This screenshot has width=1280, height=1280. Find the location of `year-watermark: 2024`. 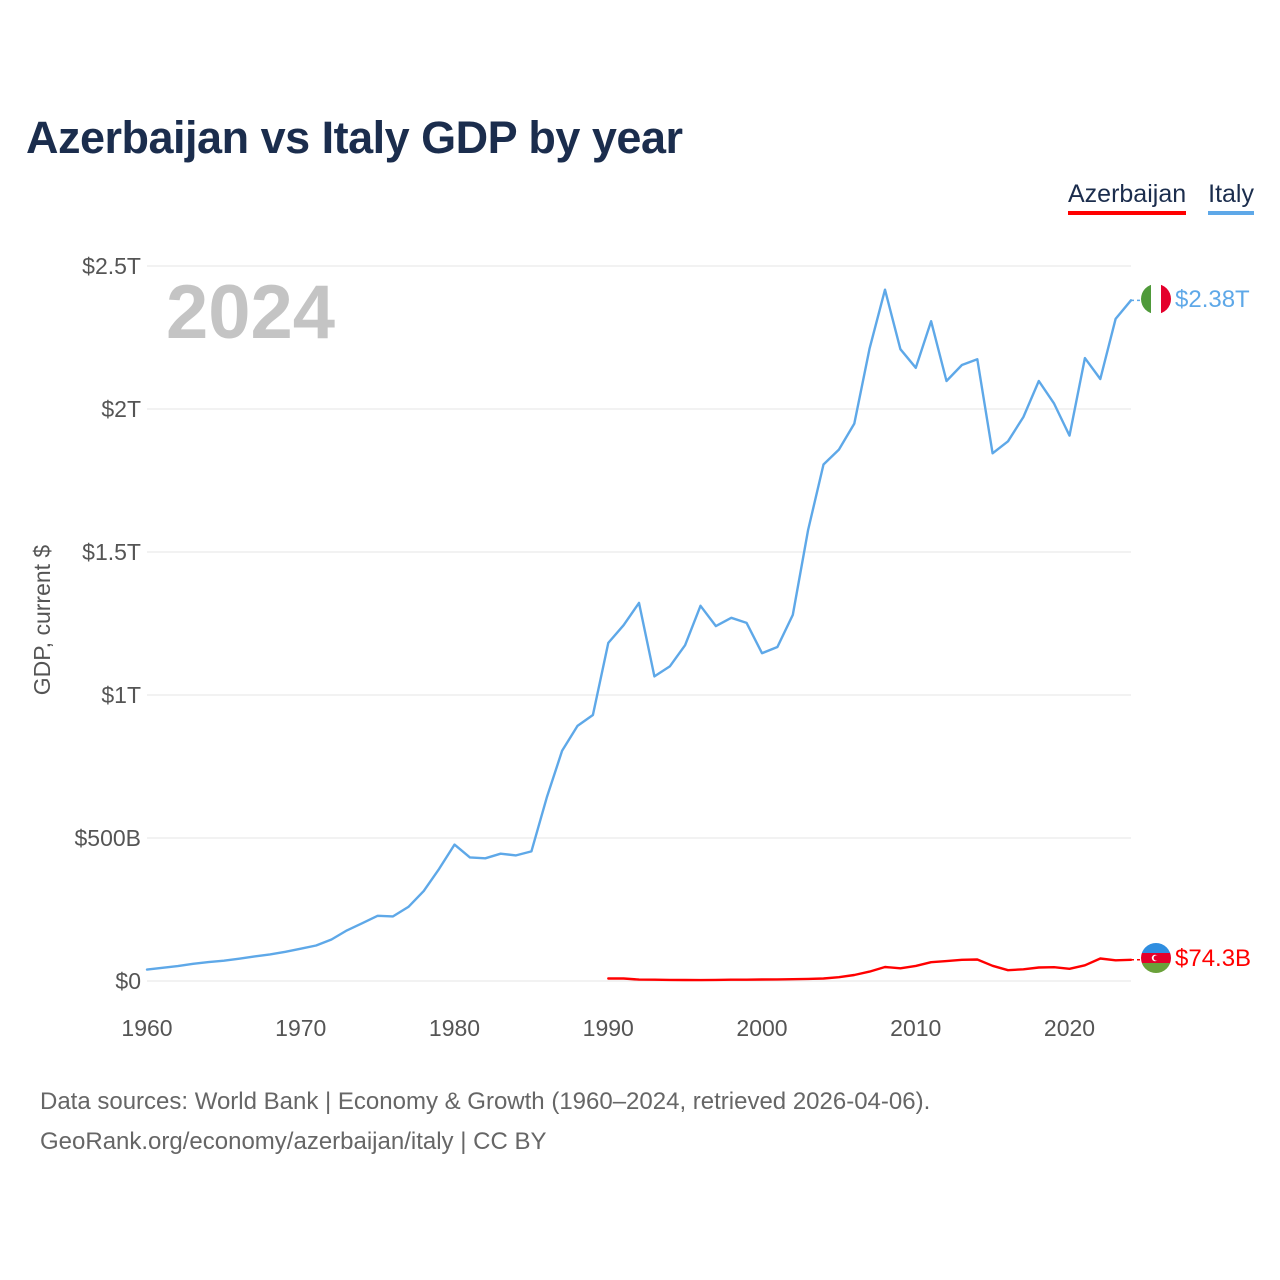

year-watermark: 2024 is located at coordinates (250, 312).